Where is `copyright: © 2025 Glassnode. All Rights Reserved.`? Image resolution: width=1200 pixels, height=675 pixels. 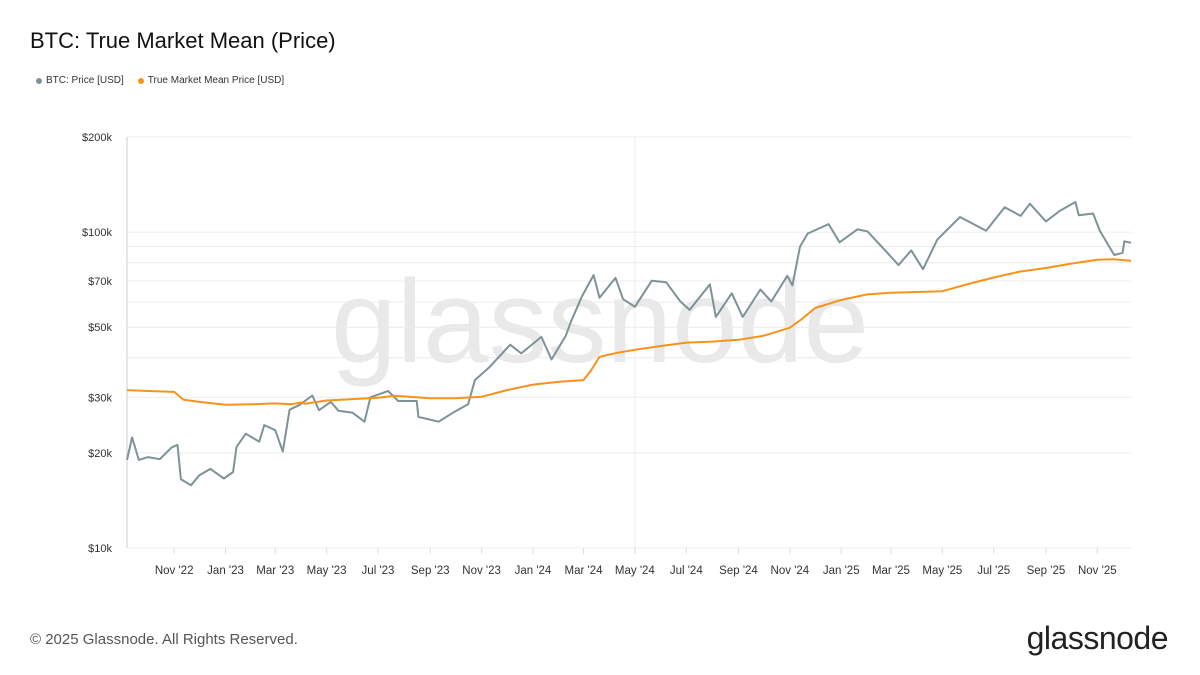 copyright: © 2025 Glassnode. All Rights Reserved. is located at coordinates (164, 639).